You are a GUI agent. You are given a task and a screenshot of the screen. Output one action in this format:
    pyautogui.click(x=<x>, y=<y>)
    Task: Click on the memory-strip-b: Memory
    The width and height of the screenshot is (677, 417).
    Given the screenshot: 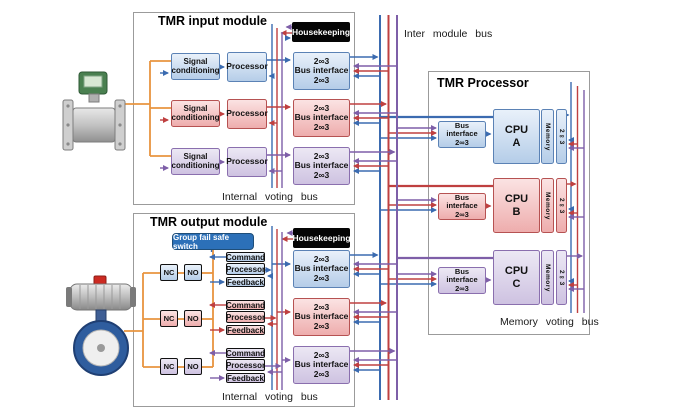 What is the action you would take?
    pyautogui.click(x=547, y=205)
    